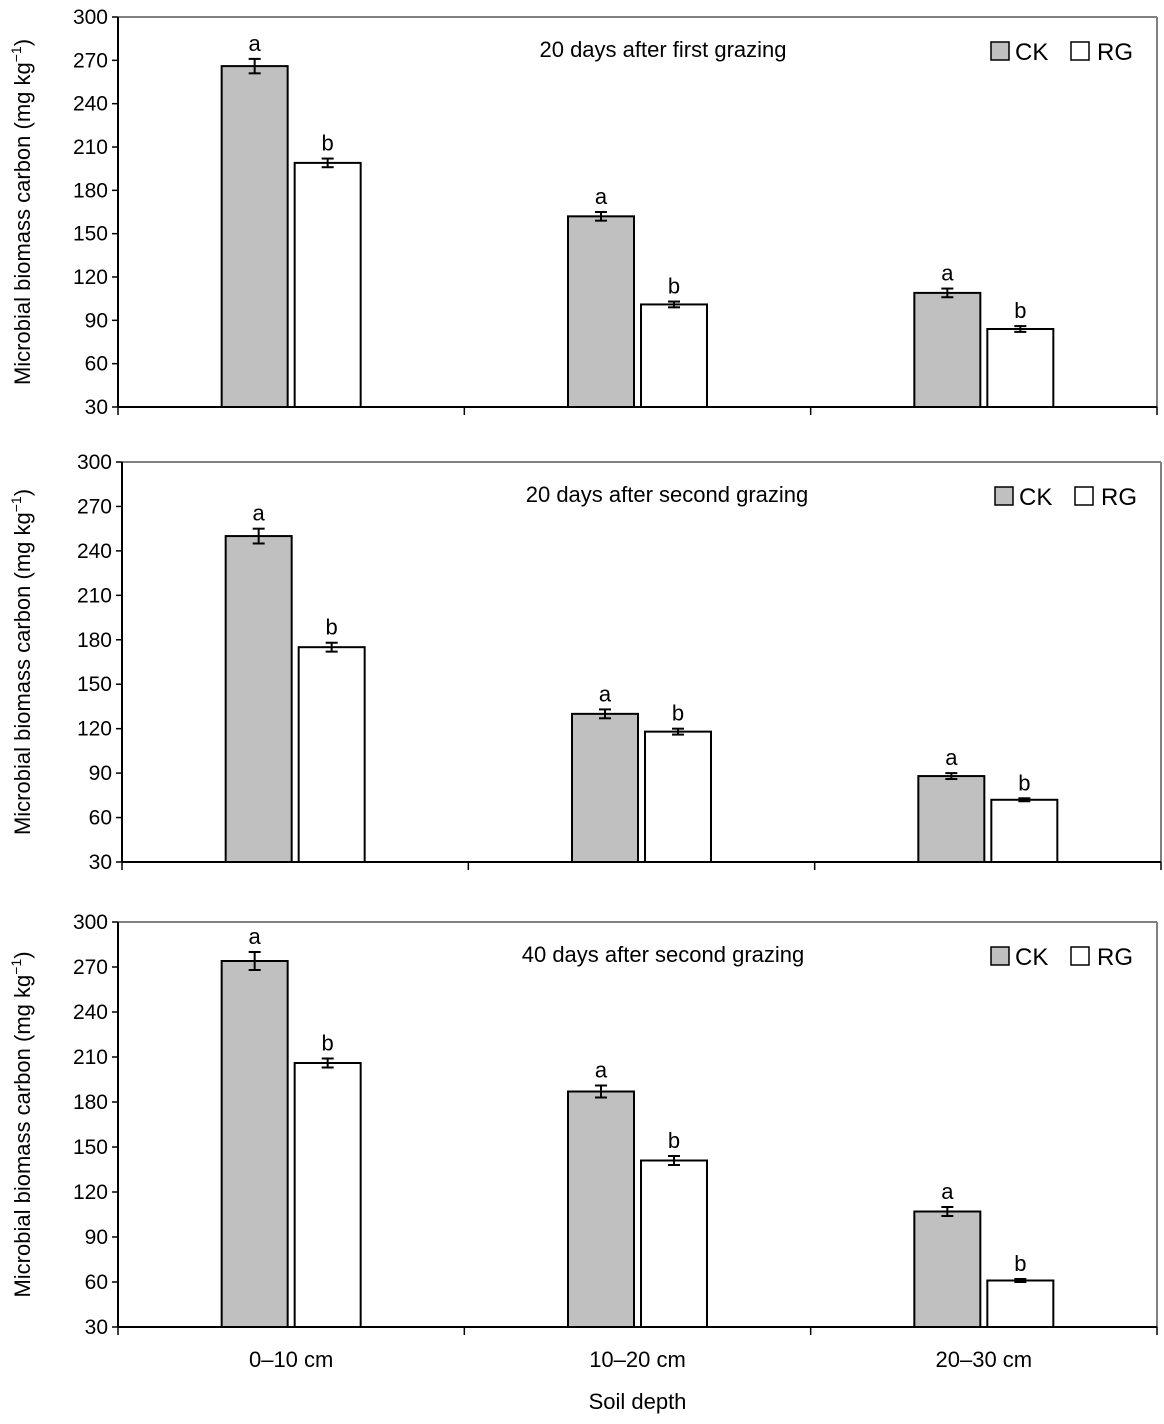  Describe the element at coordinates (663, 954) in the screenshot. I see `panel-title: 40 days after second grazing` at that location.